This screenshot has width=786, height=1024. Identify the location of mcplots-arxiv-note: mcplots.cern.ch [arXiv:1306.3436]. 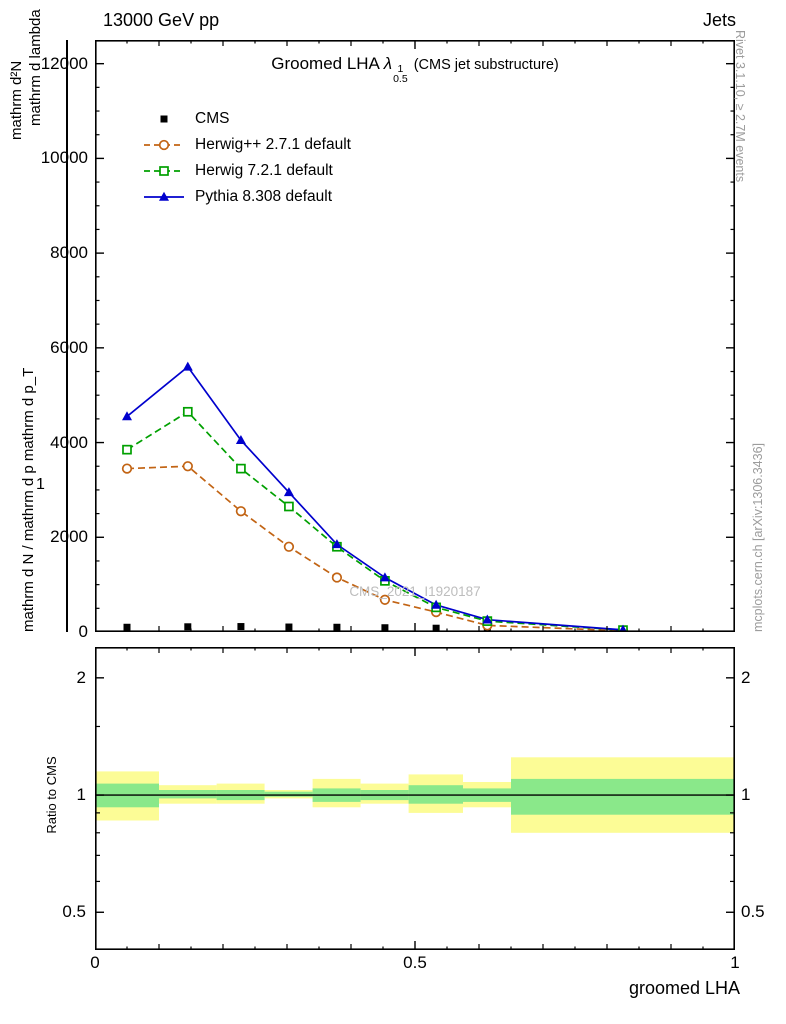
(758, 537).